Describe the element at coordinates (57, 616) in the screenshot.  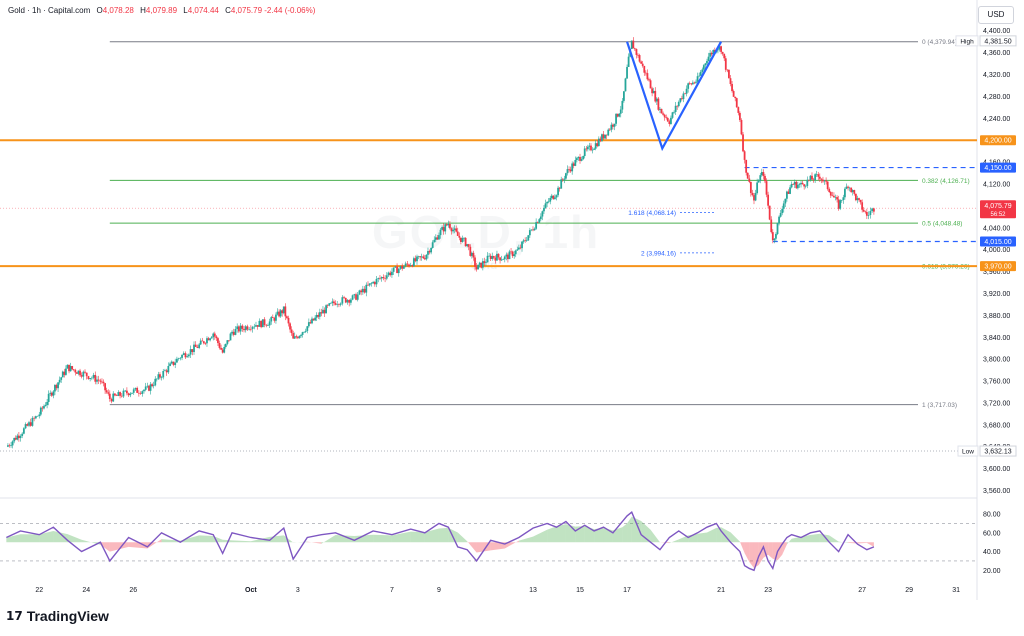
I see `tradingview-brand: 17 TradingView` at that location.